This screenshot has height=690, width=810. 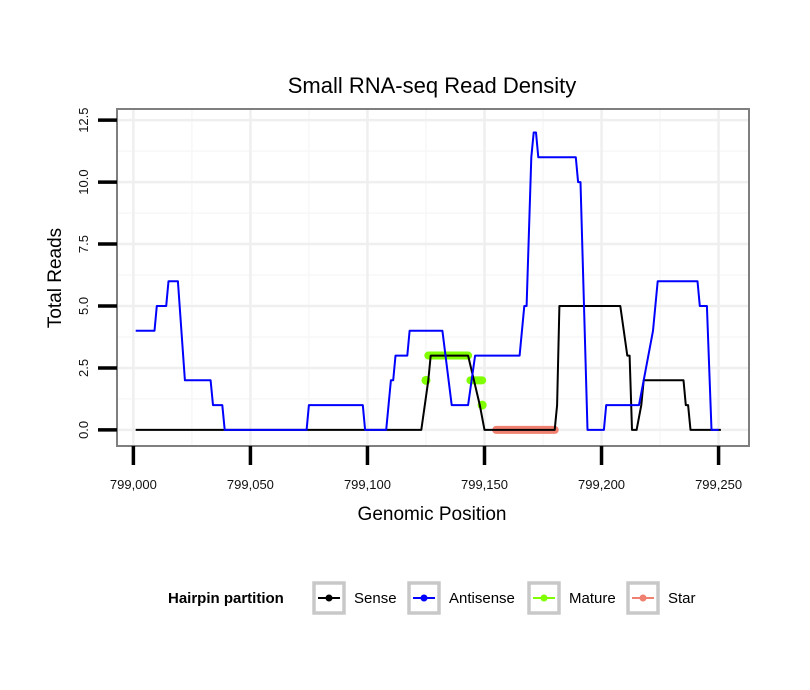 I want to click on y-axis-title: Total Reads, so click(x=55, y=278).